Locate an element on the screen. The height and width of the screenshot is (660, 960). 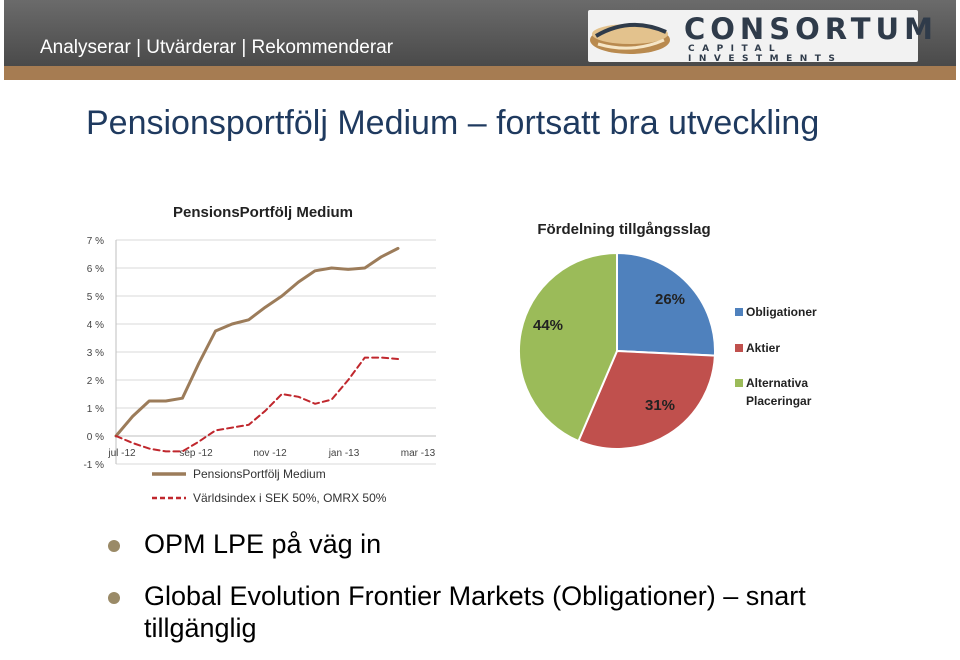
y-tick-label: 6 % is located at coordinates (95, 269).